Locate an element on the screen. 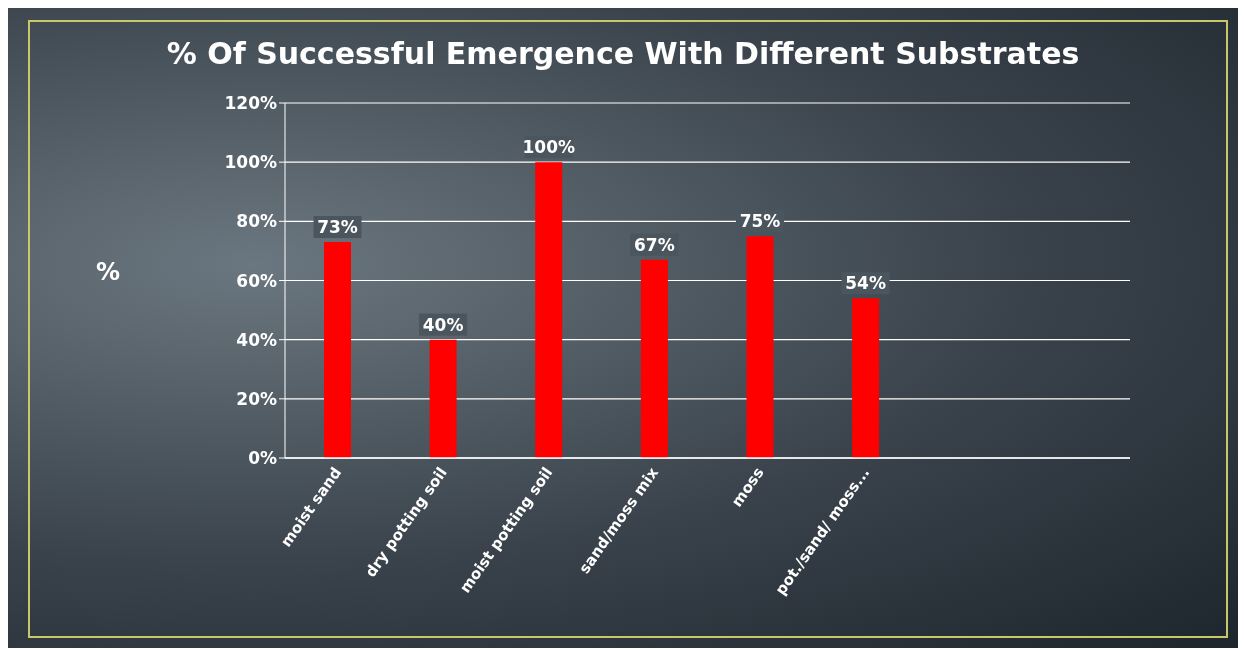  y-tick-label: 20% is located at coordinates (256, 398).